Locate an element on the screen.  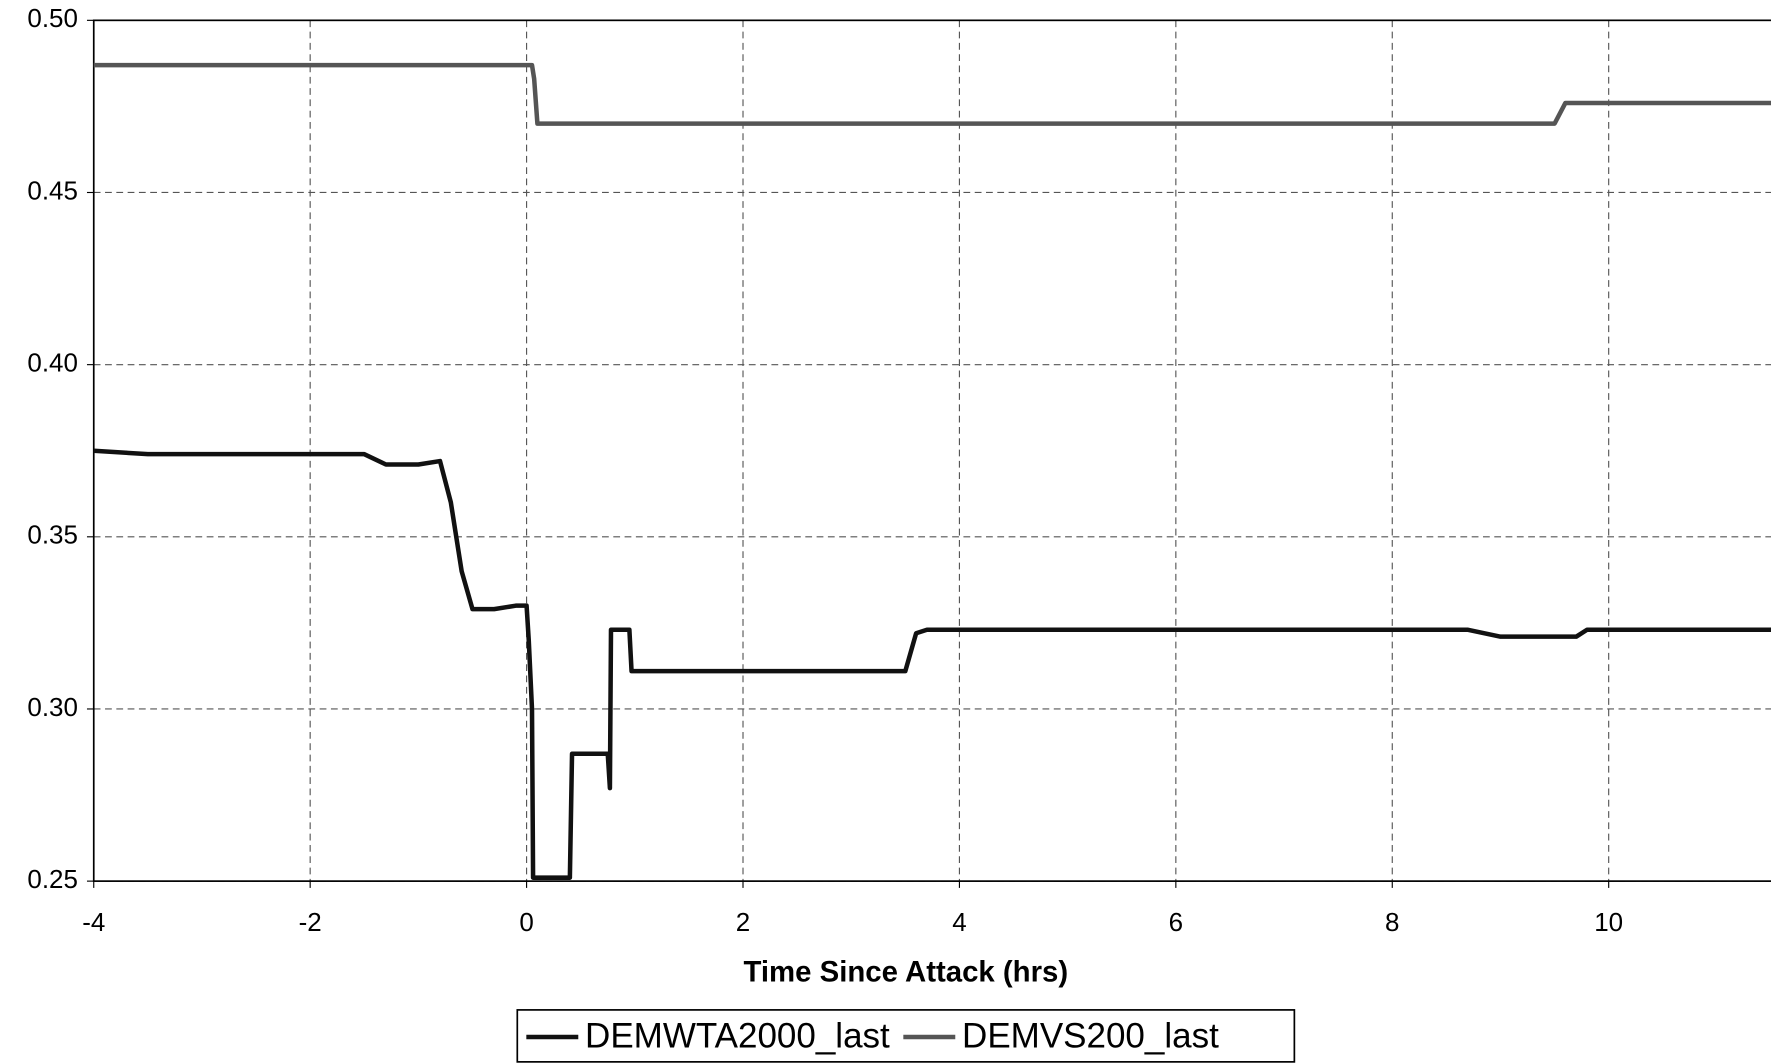
x-tick-label: -4 is located at coordinates (93, 922).